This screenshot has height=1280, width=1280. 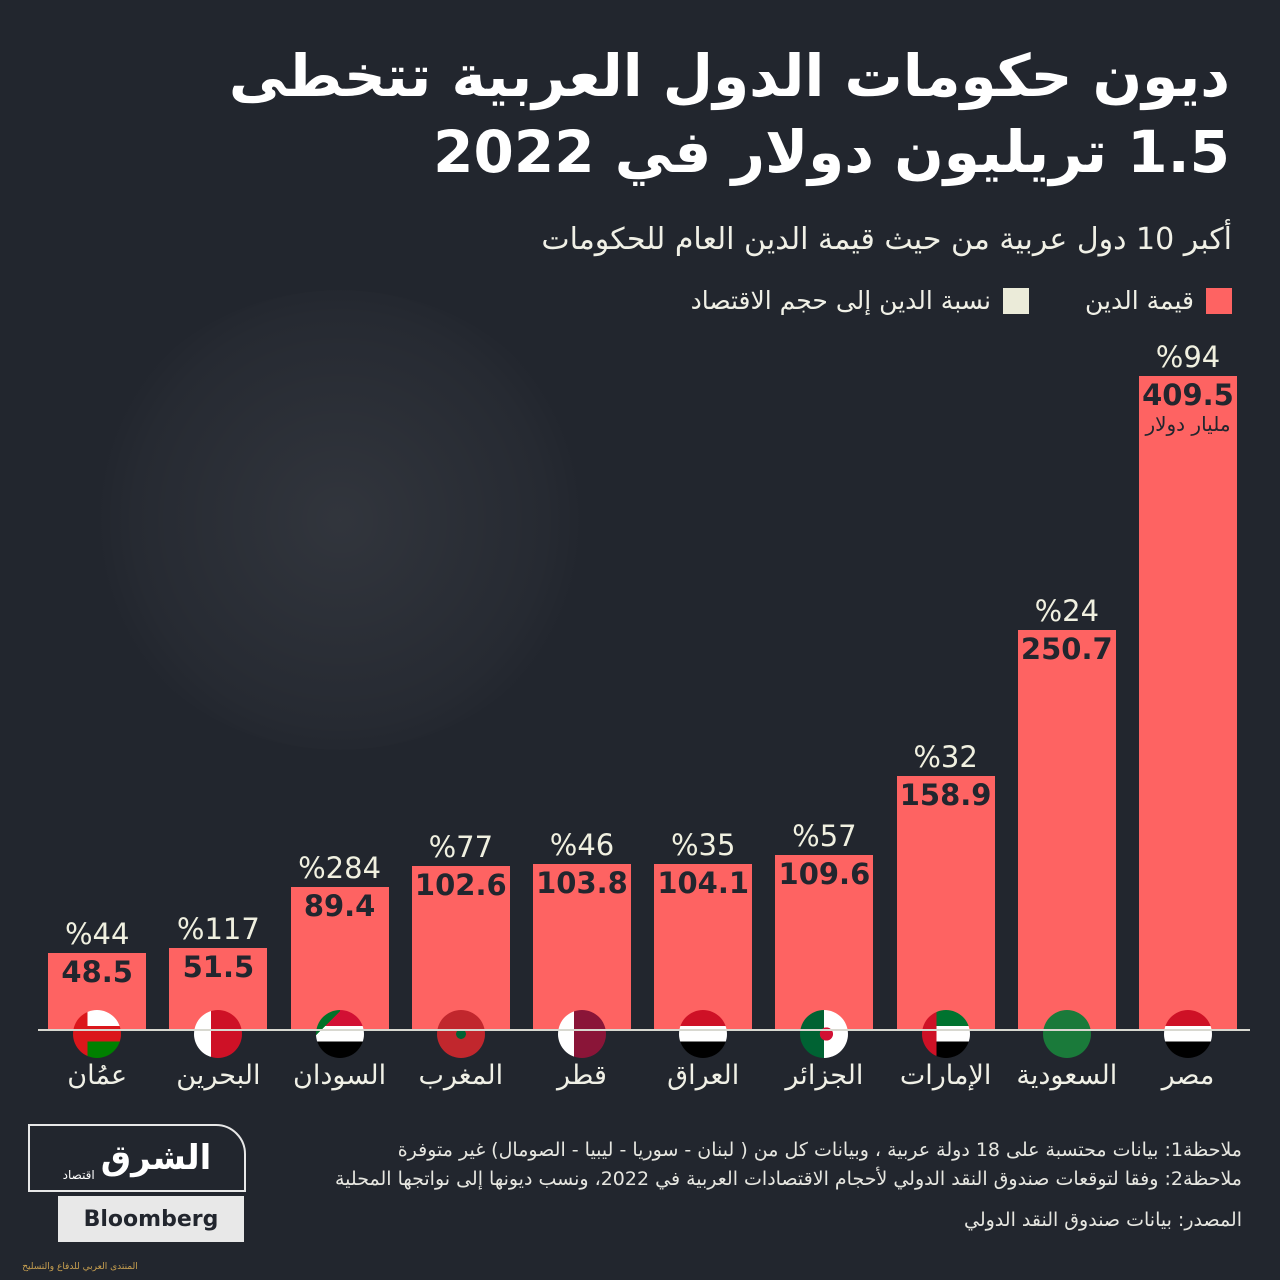 I want to click on country-label: السودان, so click(x=340, y=1075).